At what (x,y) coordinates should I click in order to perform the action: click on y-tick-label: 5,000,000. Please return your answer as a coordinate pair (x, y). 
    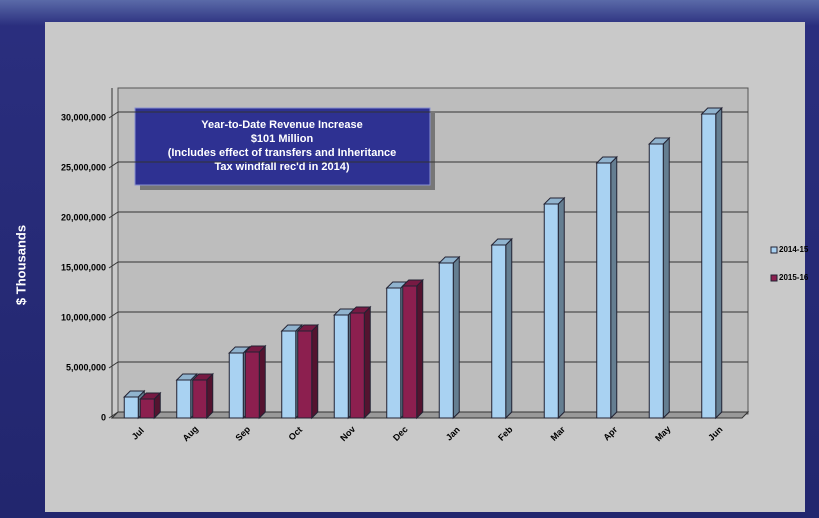
    Looking at the image, I should click on (86, 367).